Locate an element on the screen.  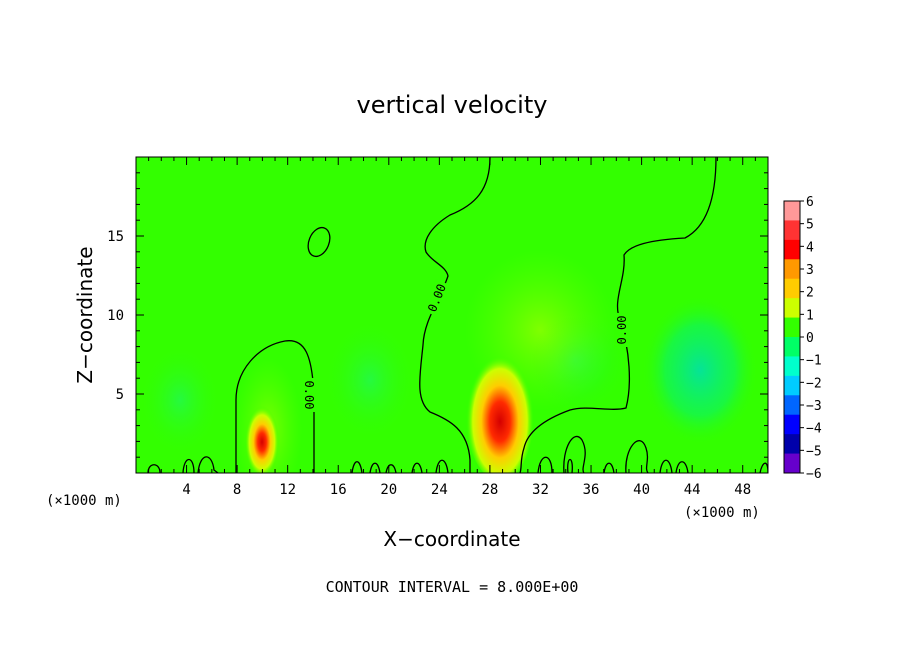
colorbar-label: −6 is located at coordinates (814, 474).